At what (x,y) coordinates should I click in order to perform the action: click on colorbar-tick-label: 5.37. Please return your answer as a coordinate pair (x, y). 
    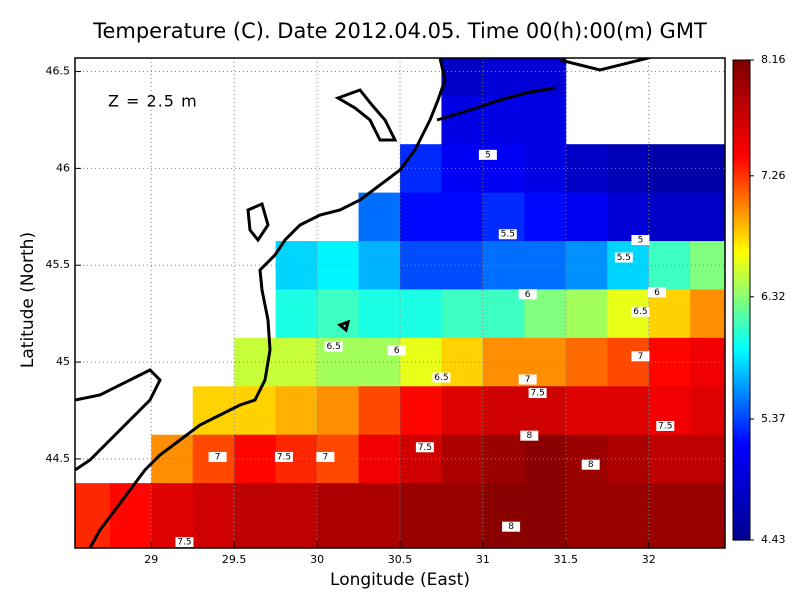
    Looking at the image, I should click on (773, 418).